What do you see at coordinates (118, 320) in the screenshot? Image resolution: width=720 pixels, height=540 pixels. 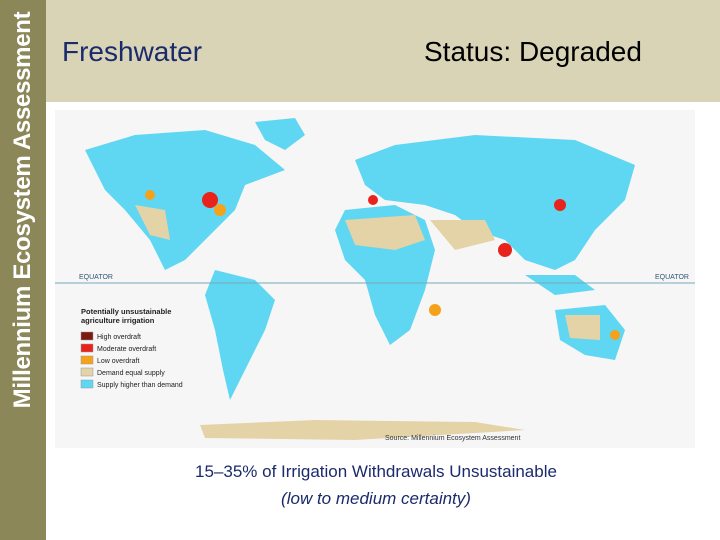 I see `legend-title: agriculture irrigation` at bounding box center [118, 320].